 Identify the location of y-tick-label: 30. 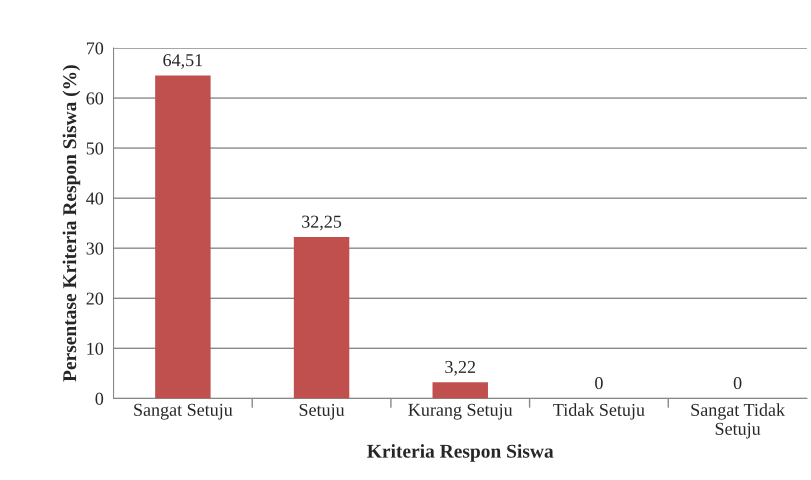
(95, 248).